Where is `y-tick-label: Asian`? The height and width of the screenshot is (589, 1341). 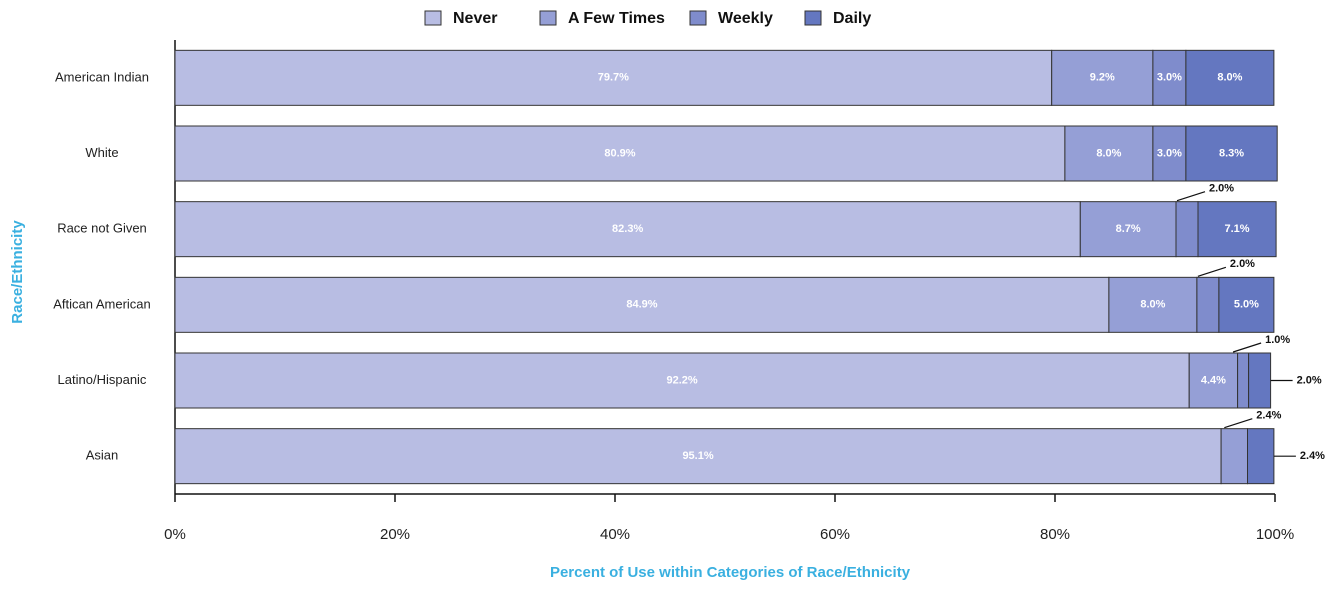 y-tick-label: Asian is located at coordinates (102, 455).